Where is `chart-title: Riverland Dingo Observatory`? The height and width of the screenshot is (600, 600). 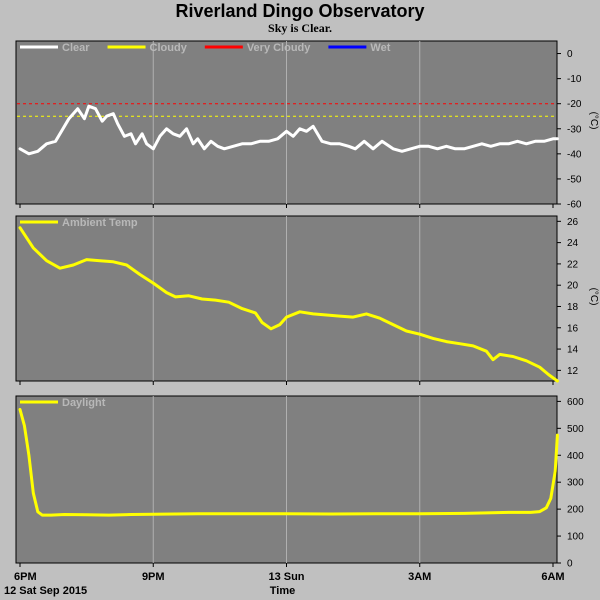 chart-title: Riverland Dingo Observatory is located at coordinates (300, 11).